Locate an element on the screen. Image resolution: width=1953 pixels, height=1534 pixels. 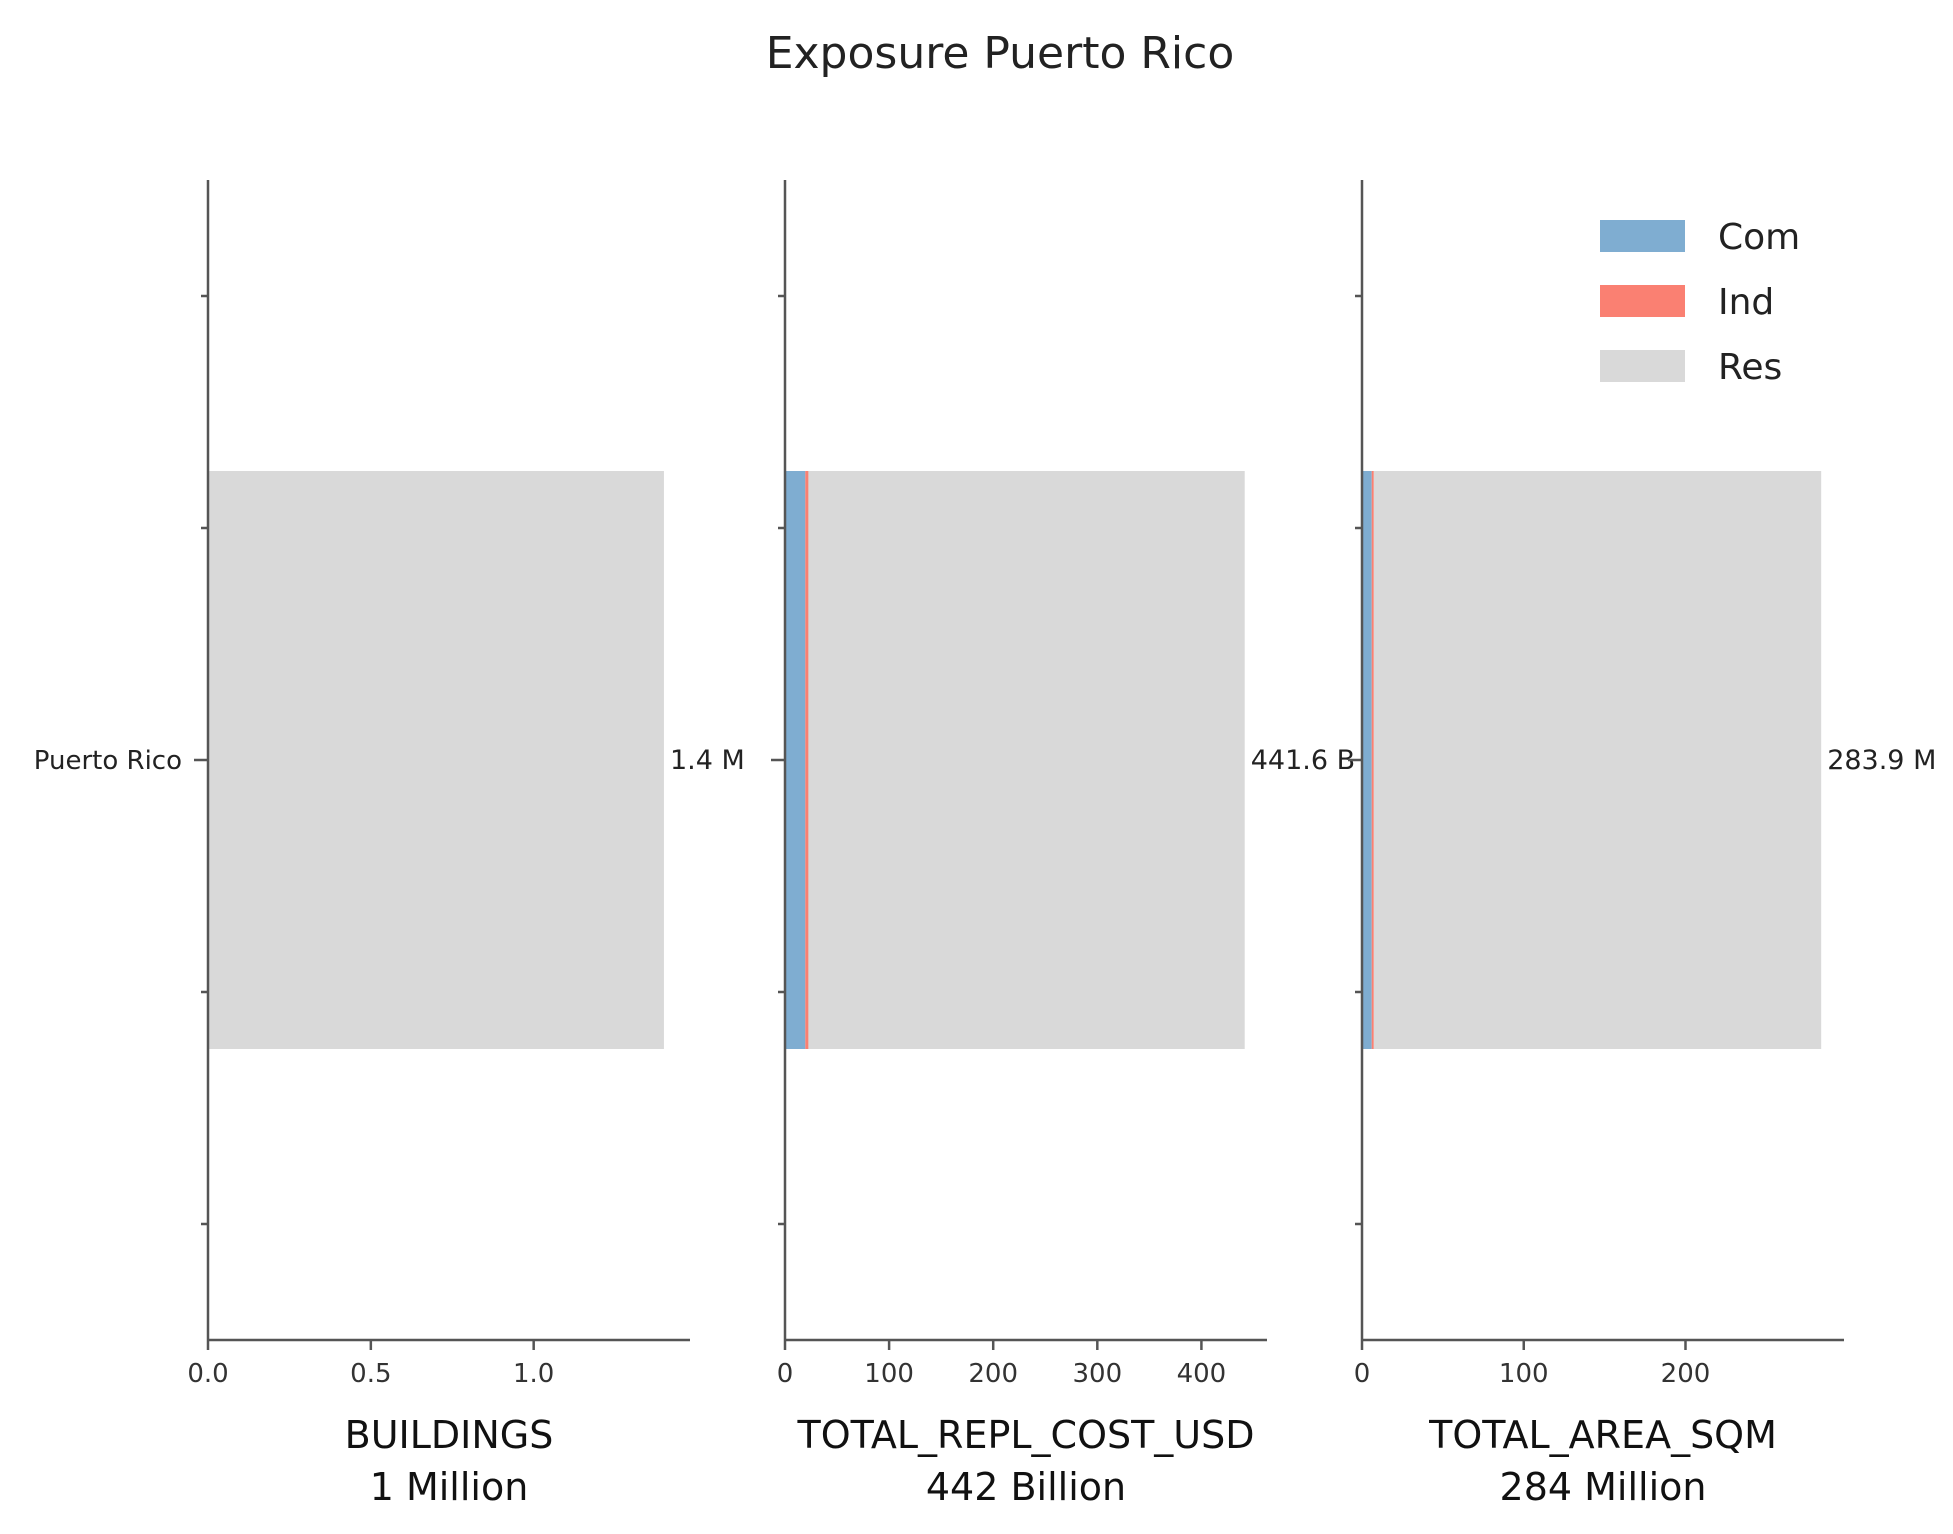
x-axis-subtitle: 442 Billion is located at coordinates (1026, 1487).